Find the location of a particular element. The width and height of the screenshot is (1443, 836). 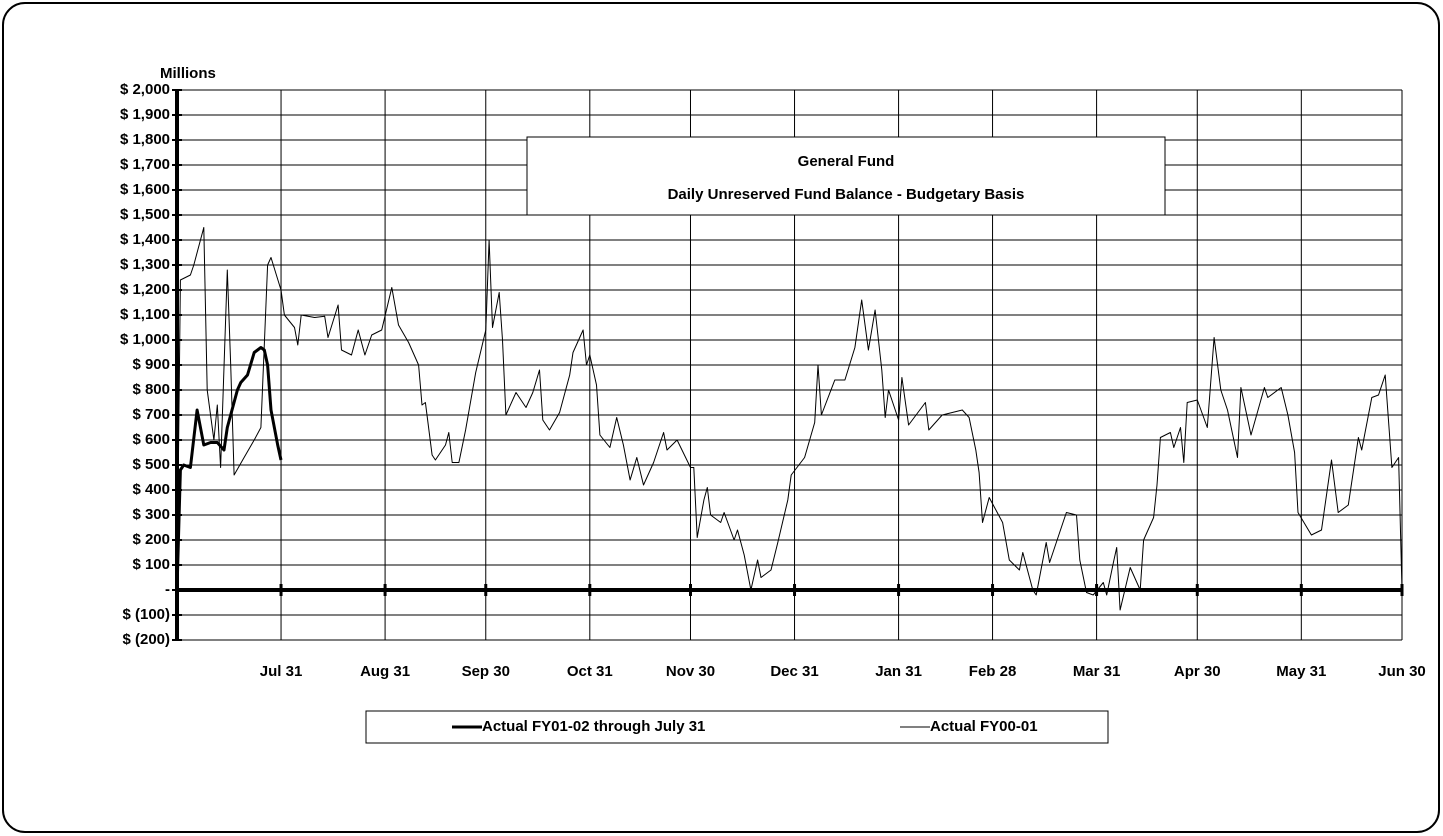

y-tick-label: $ 1,700 is located at coordinates (145, 164).